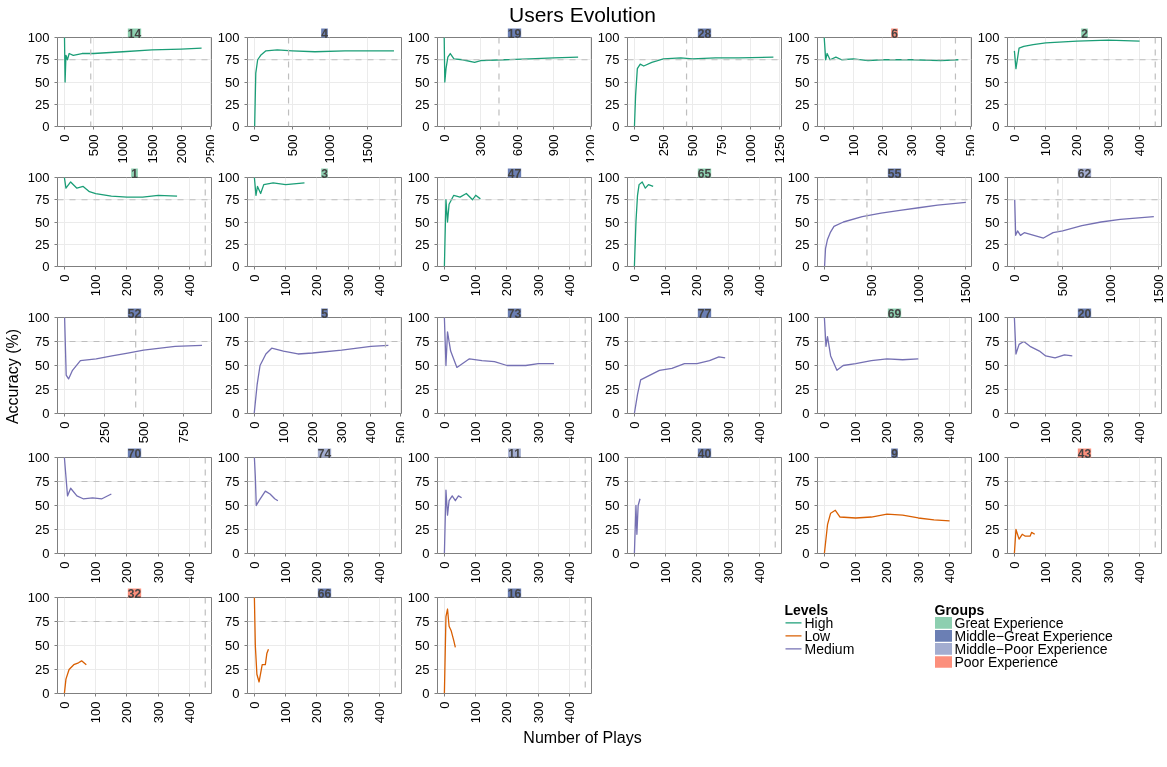  What do you see at coordinates (721, 145) in the screenshot?
I see `x-tick-label: 750` at bounding box center [721, 145].